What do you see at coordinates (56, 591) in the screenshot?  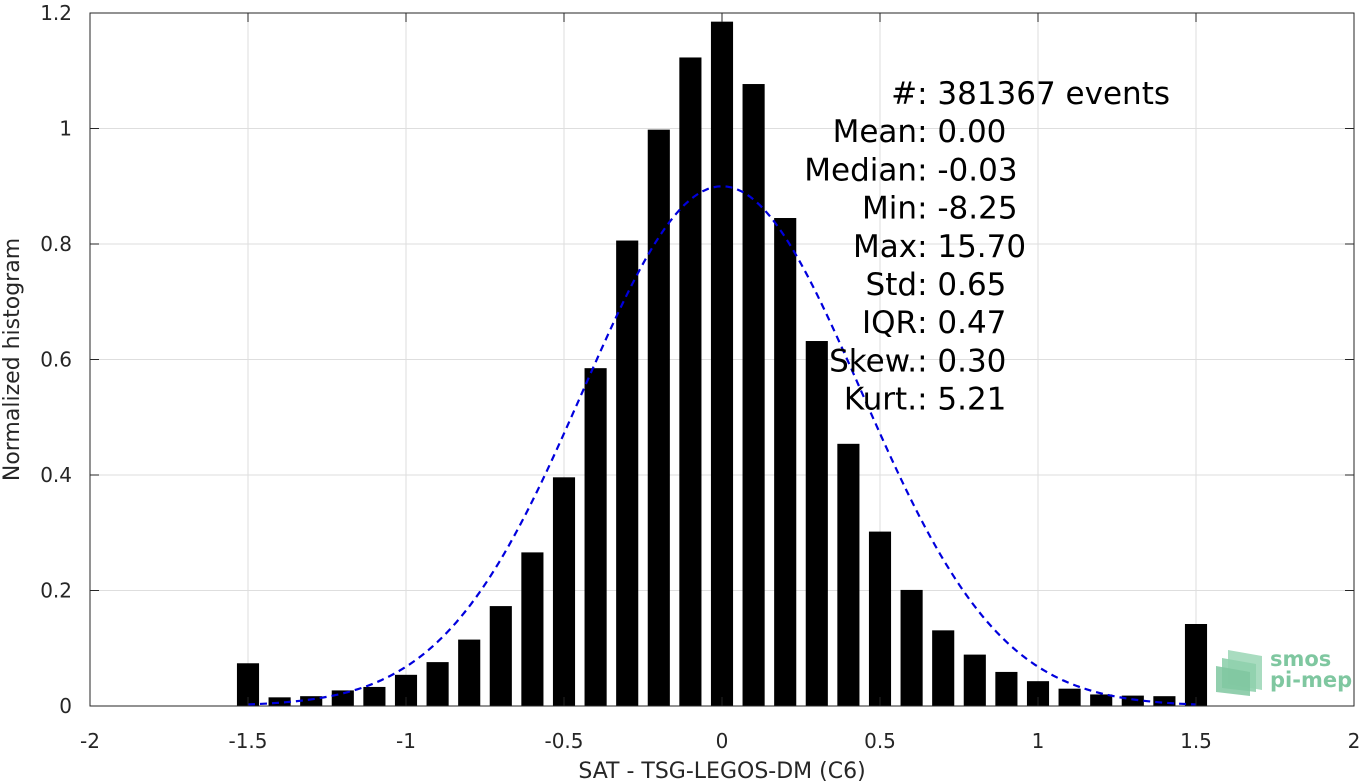 I see `y-tick-label: 0.2` at bounding box center [56, 591].